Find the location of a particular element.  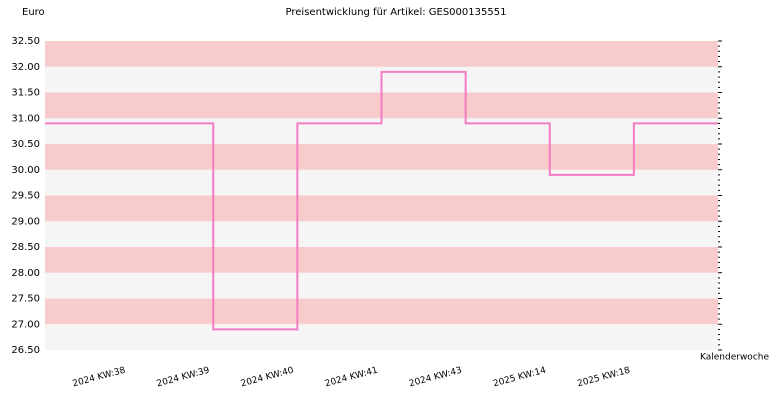

y-tick-label: 31.00 is located at coordinates (25, 118).